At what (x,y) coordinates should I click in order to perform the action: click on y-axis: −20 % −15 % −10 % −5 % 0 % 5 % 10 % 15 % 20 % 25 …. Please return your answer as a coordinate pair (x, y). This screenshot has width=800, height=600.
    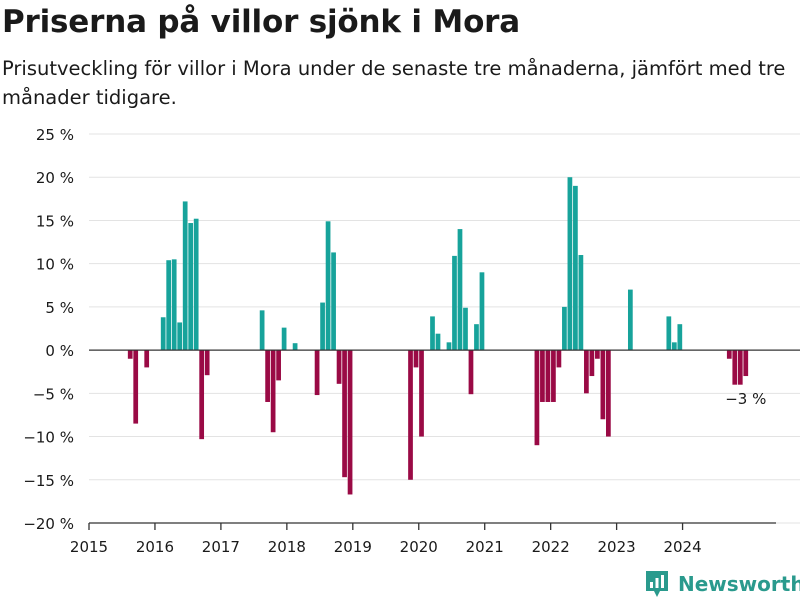
    Looking at the image, I should click on (48, 329).